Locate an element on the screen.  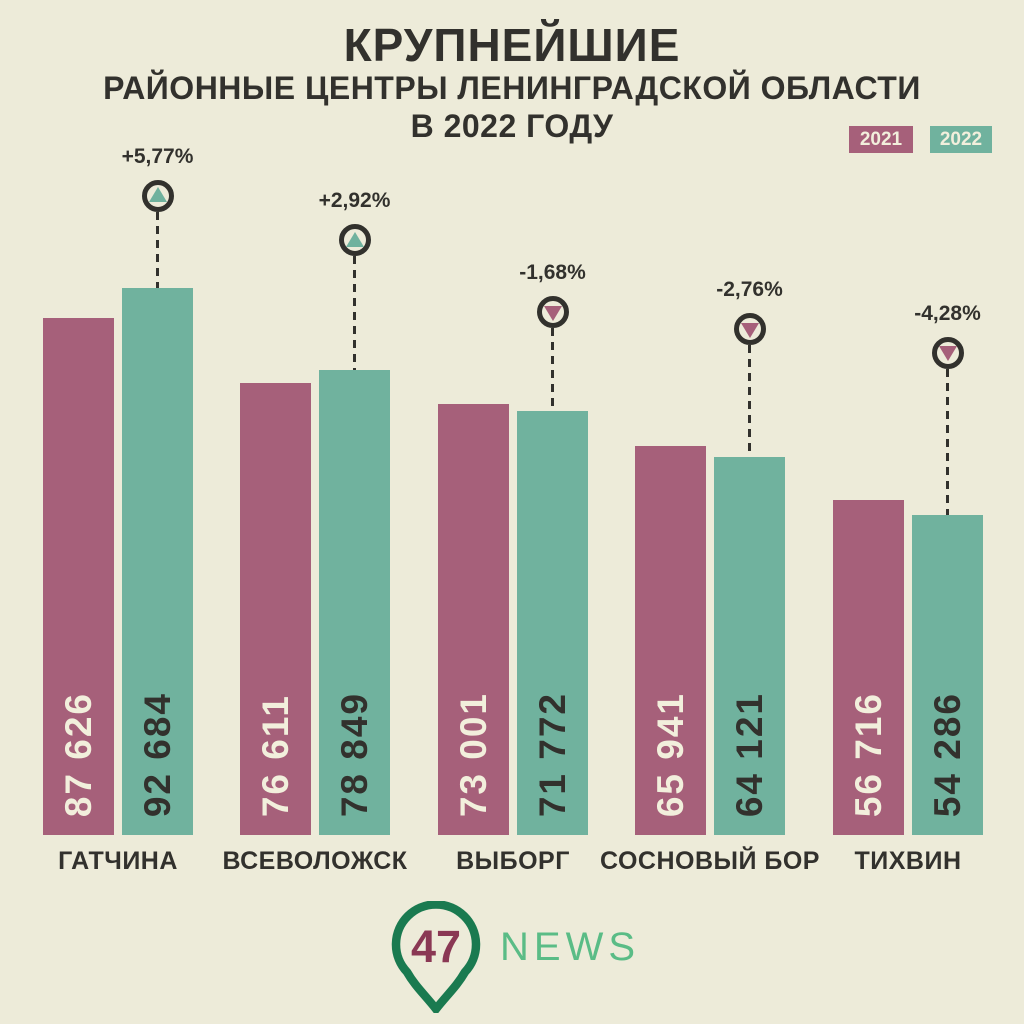
value-label-2022: 78 849 is located at coordinates (354, 754).